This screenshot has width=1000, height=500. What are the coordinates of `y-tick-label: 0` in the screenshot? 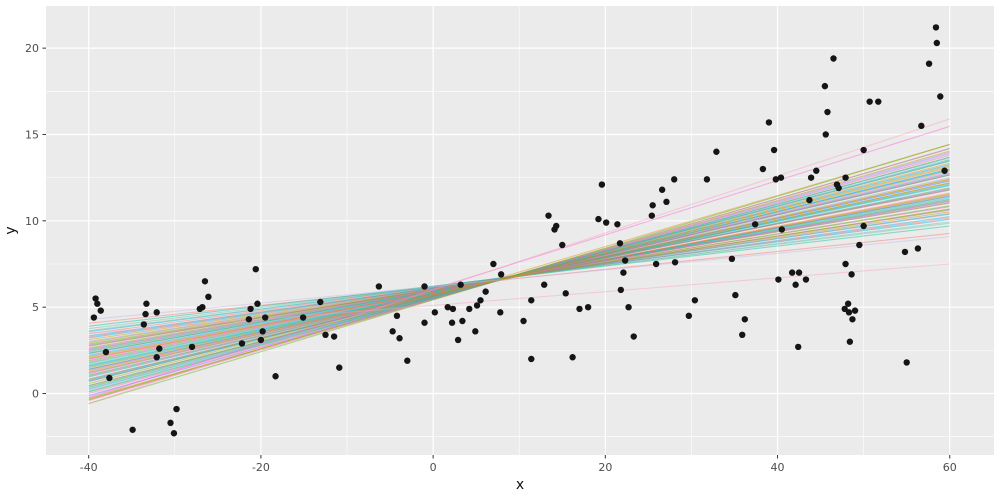 It's located at (35, 394).